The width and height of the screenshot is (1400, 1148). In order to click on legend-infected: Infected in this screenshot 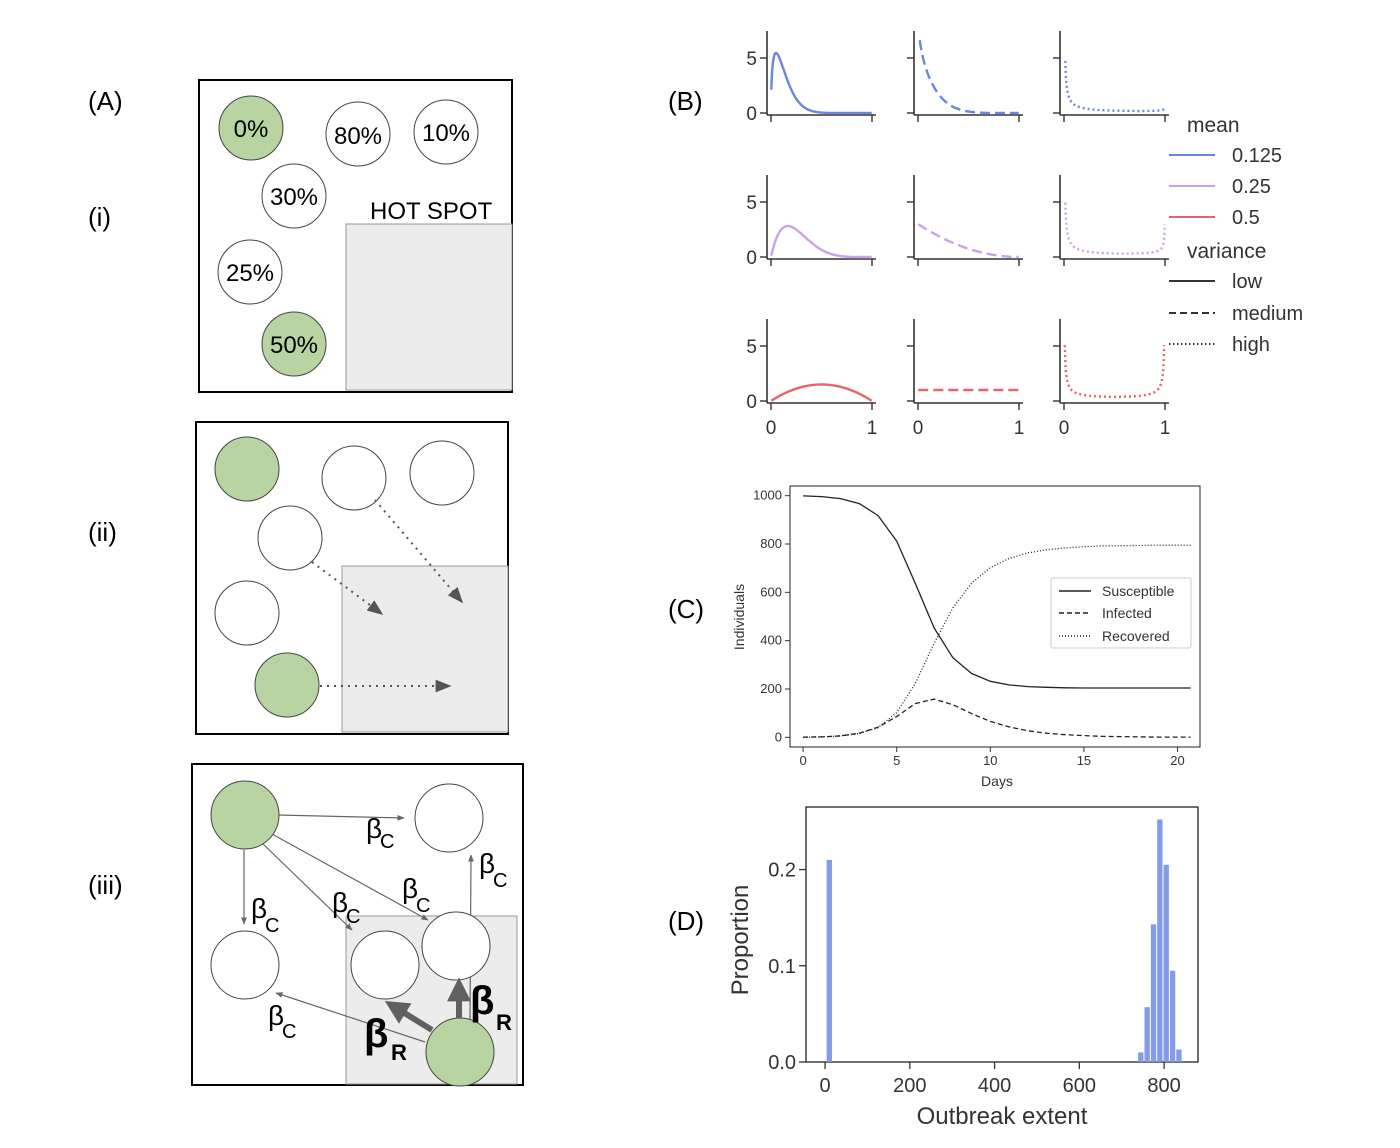, I will do `click(1127, 613)`.